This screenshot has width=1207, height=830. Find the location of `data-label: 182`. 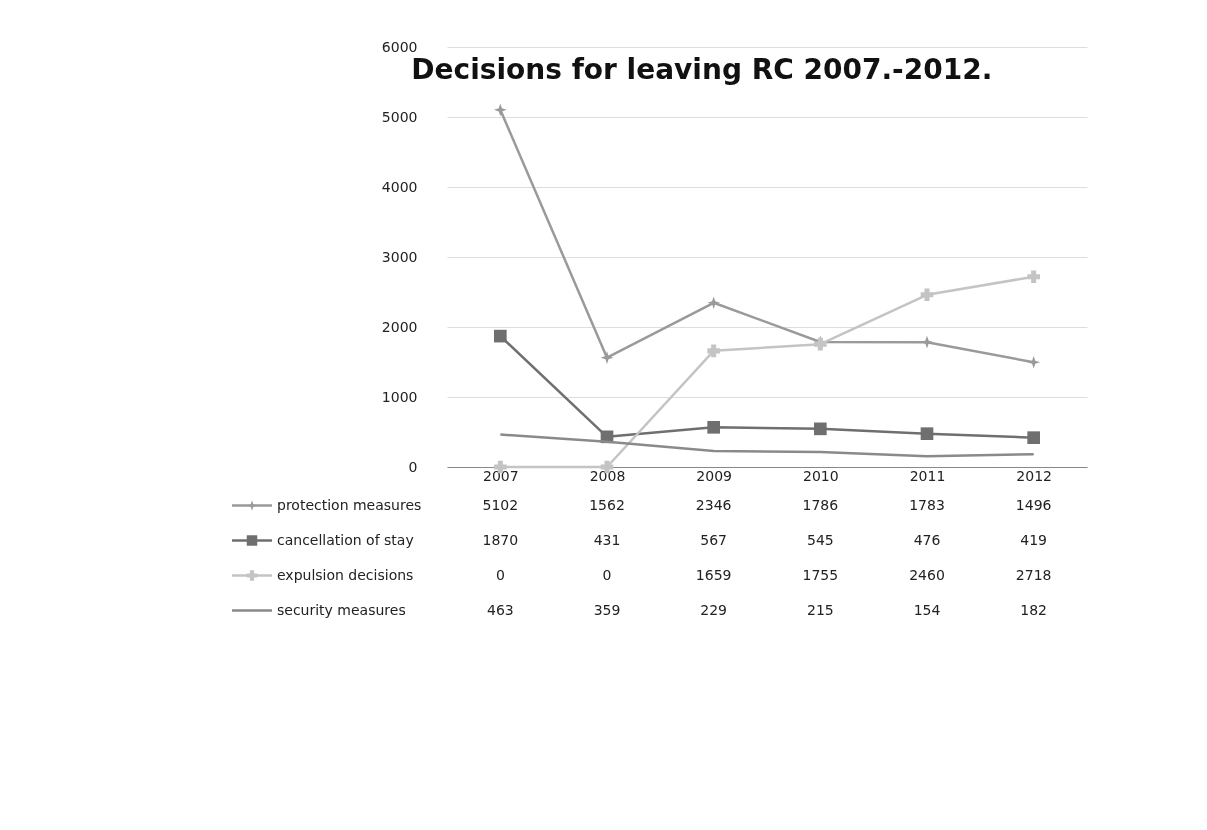

data-label: 182 is located at coordinates (1034, 609).